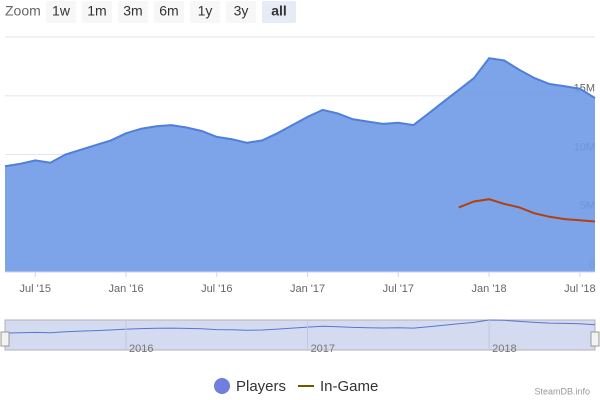 The width and height of the screenshot is (600, 400). Describe the element at coordinates (562, 391) in the screenshot. I see `credits: SteamDB.info` at that location.